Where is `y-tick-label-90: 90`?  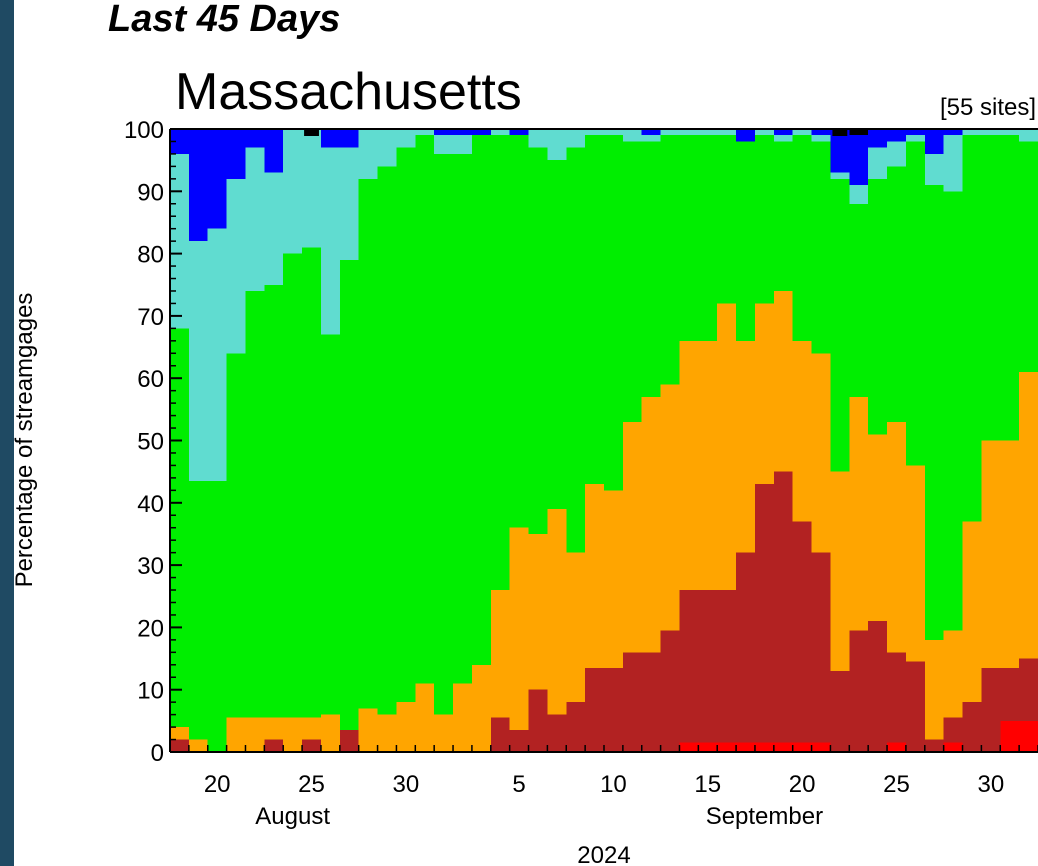
y-tick-label-90: 90 is located at coordinates (150, 192).